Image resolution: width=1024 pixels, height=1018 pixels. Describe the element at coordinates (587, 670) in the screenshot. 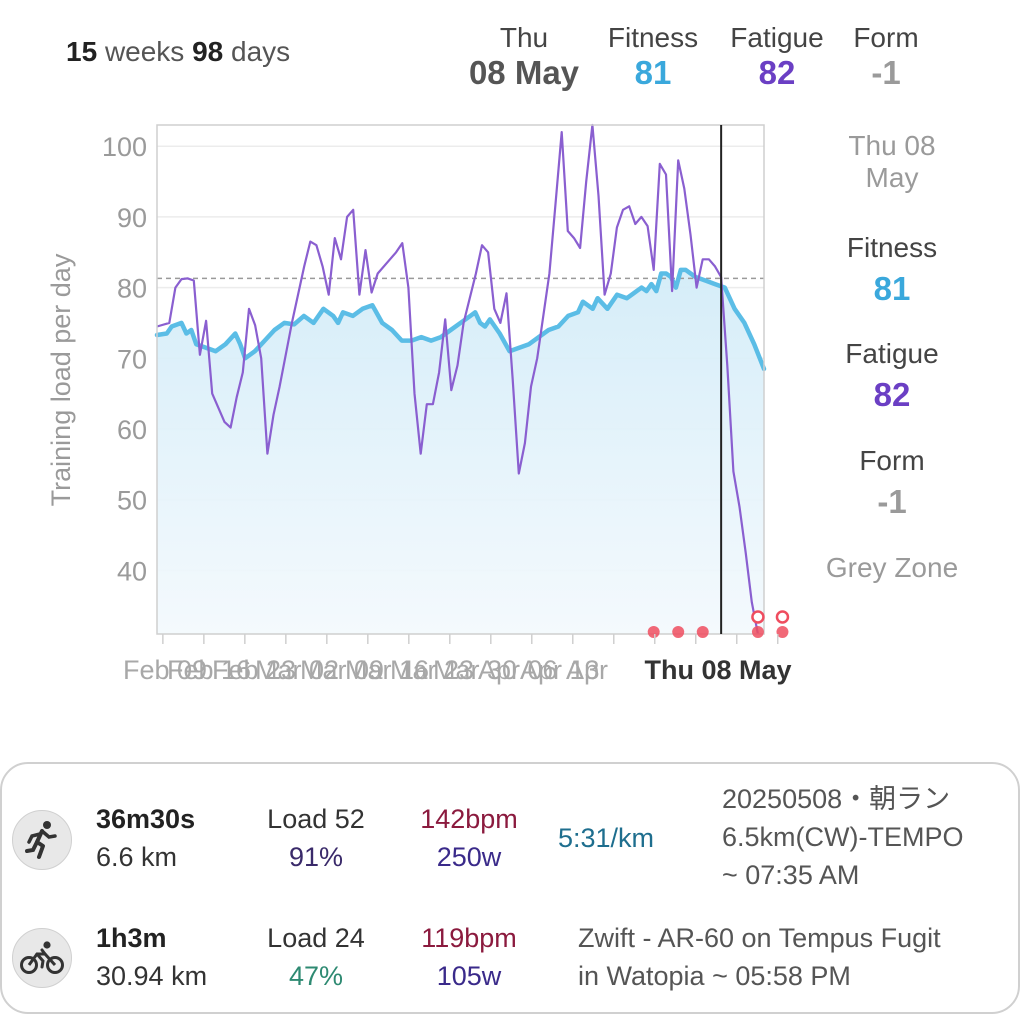

I see `x-tick-label-10: Apr` at that location.